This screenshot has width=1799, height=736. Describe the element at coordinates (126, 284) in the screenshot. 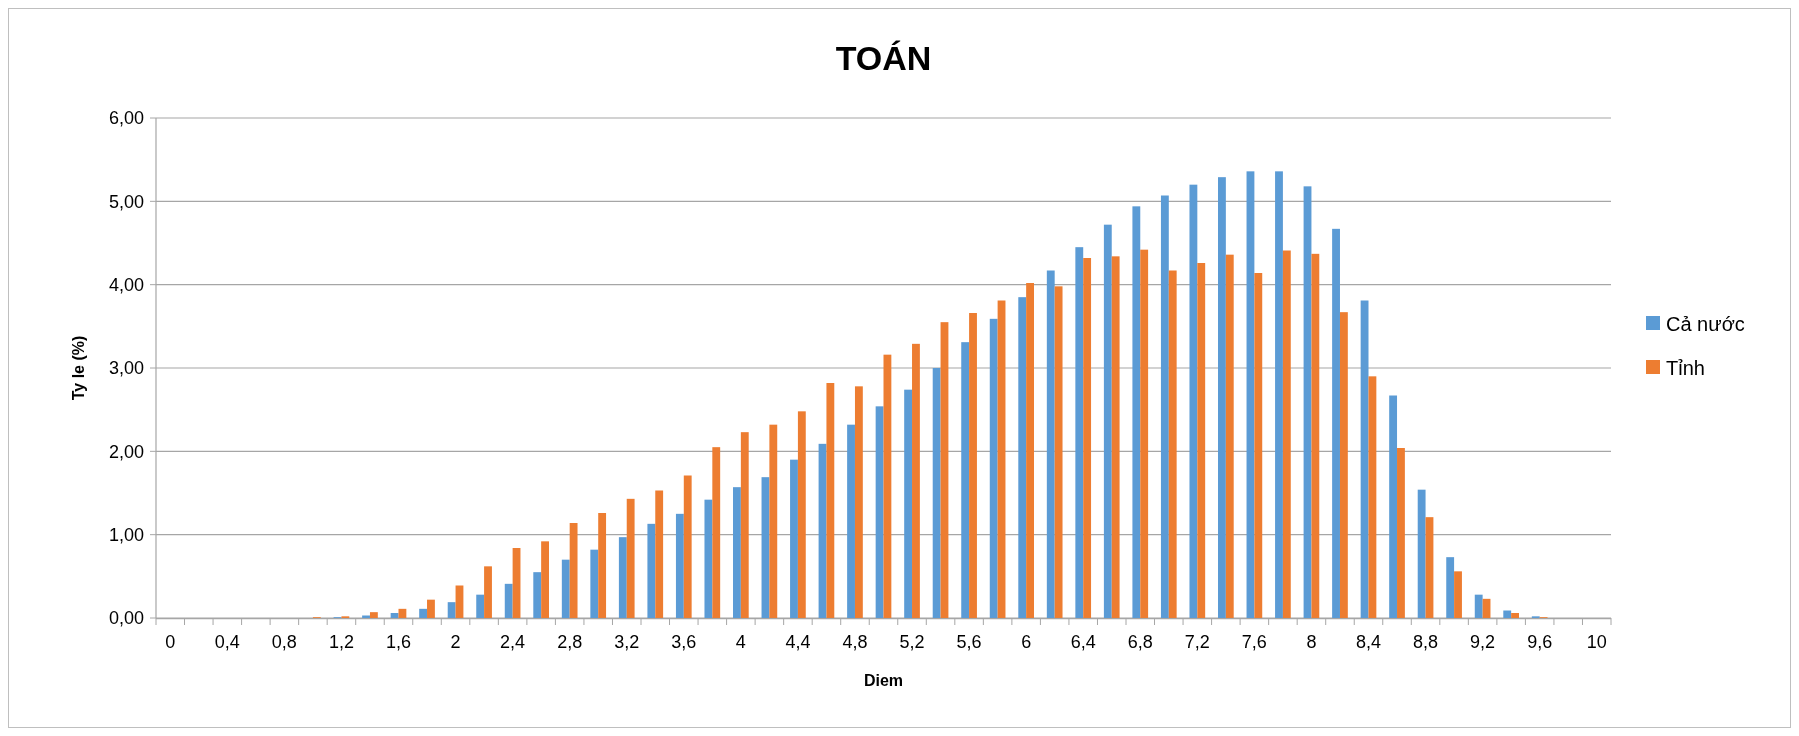

I see `y-tick-label: 4,00` at that location.